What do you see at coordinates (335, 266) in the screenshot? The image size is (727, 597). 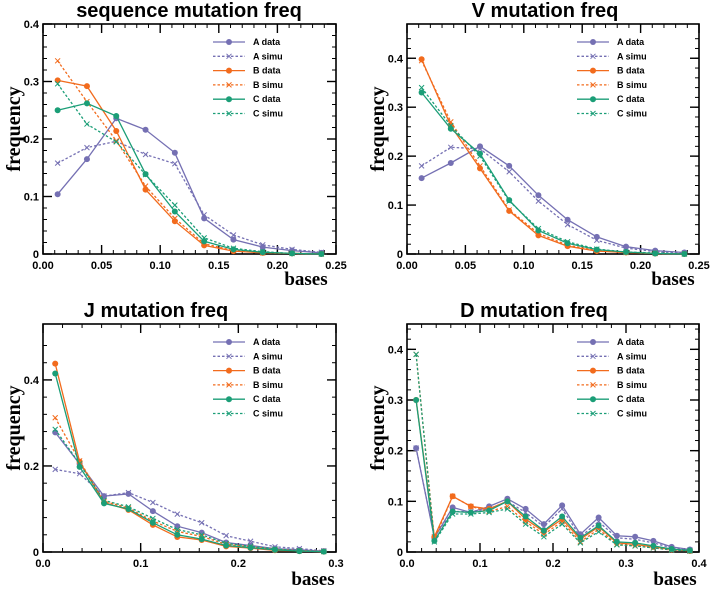 I see `x-tick-label: 0.25` at bounding box center [335, 266].